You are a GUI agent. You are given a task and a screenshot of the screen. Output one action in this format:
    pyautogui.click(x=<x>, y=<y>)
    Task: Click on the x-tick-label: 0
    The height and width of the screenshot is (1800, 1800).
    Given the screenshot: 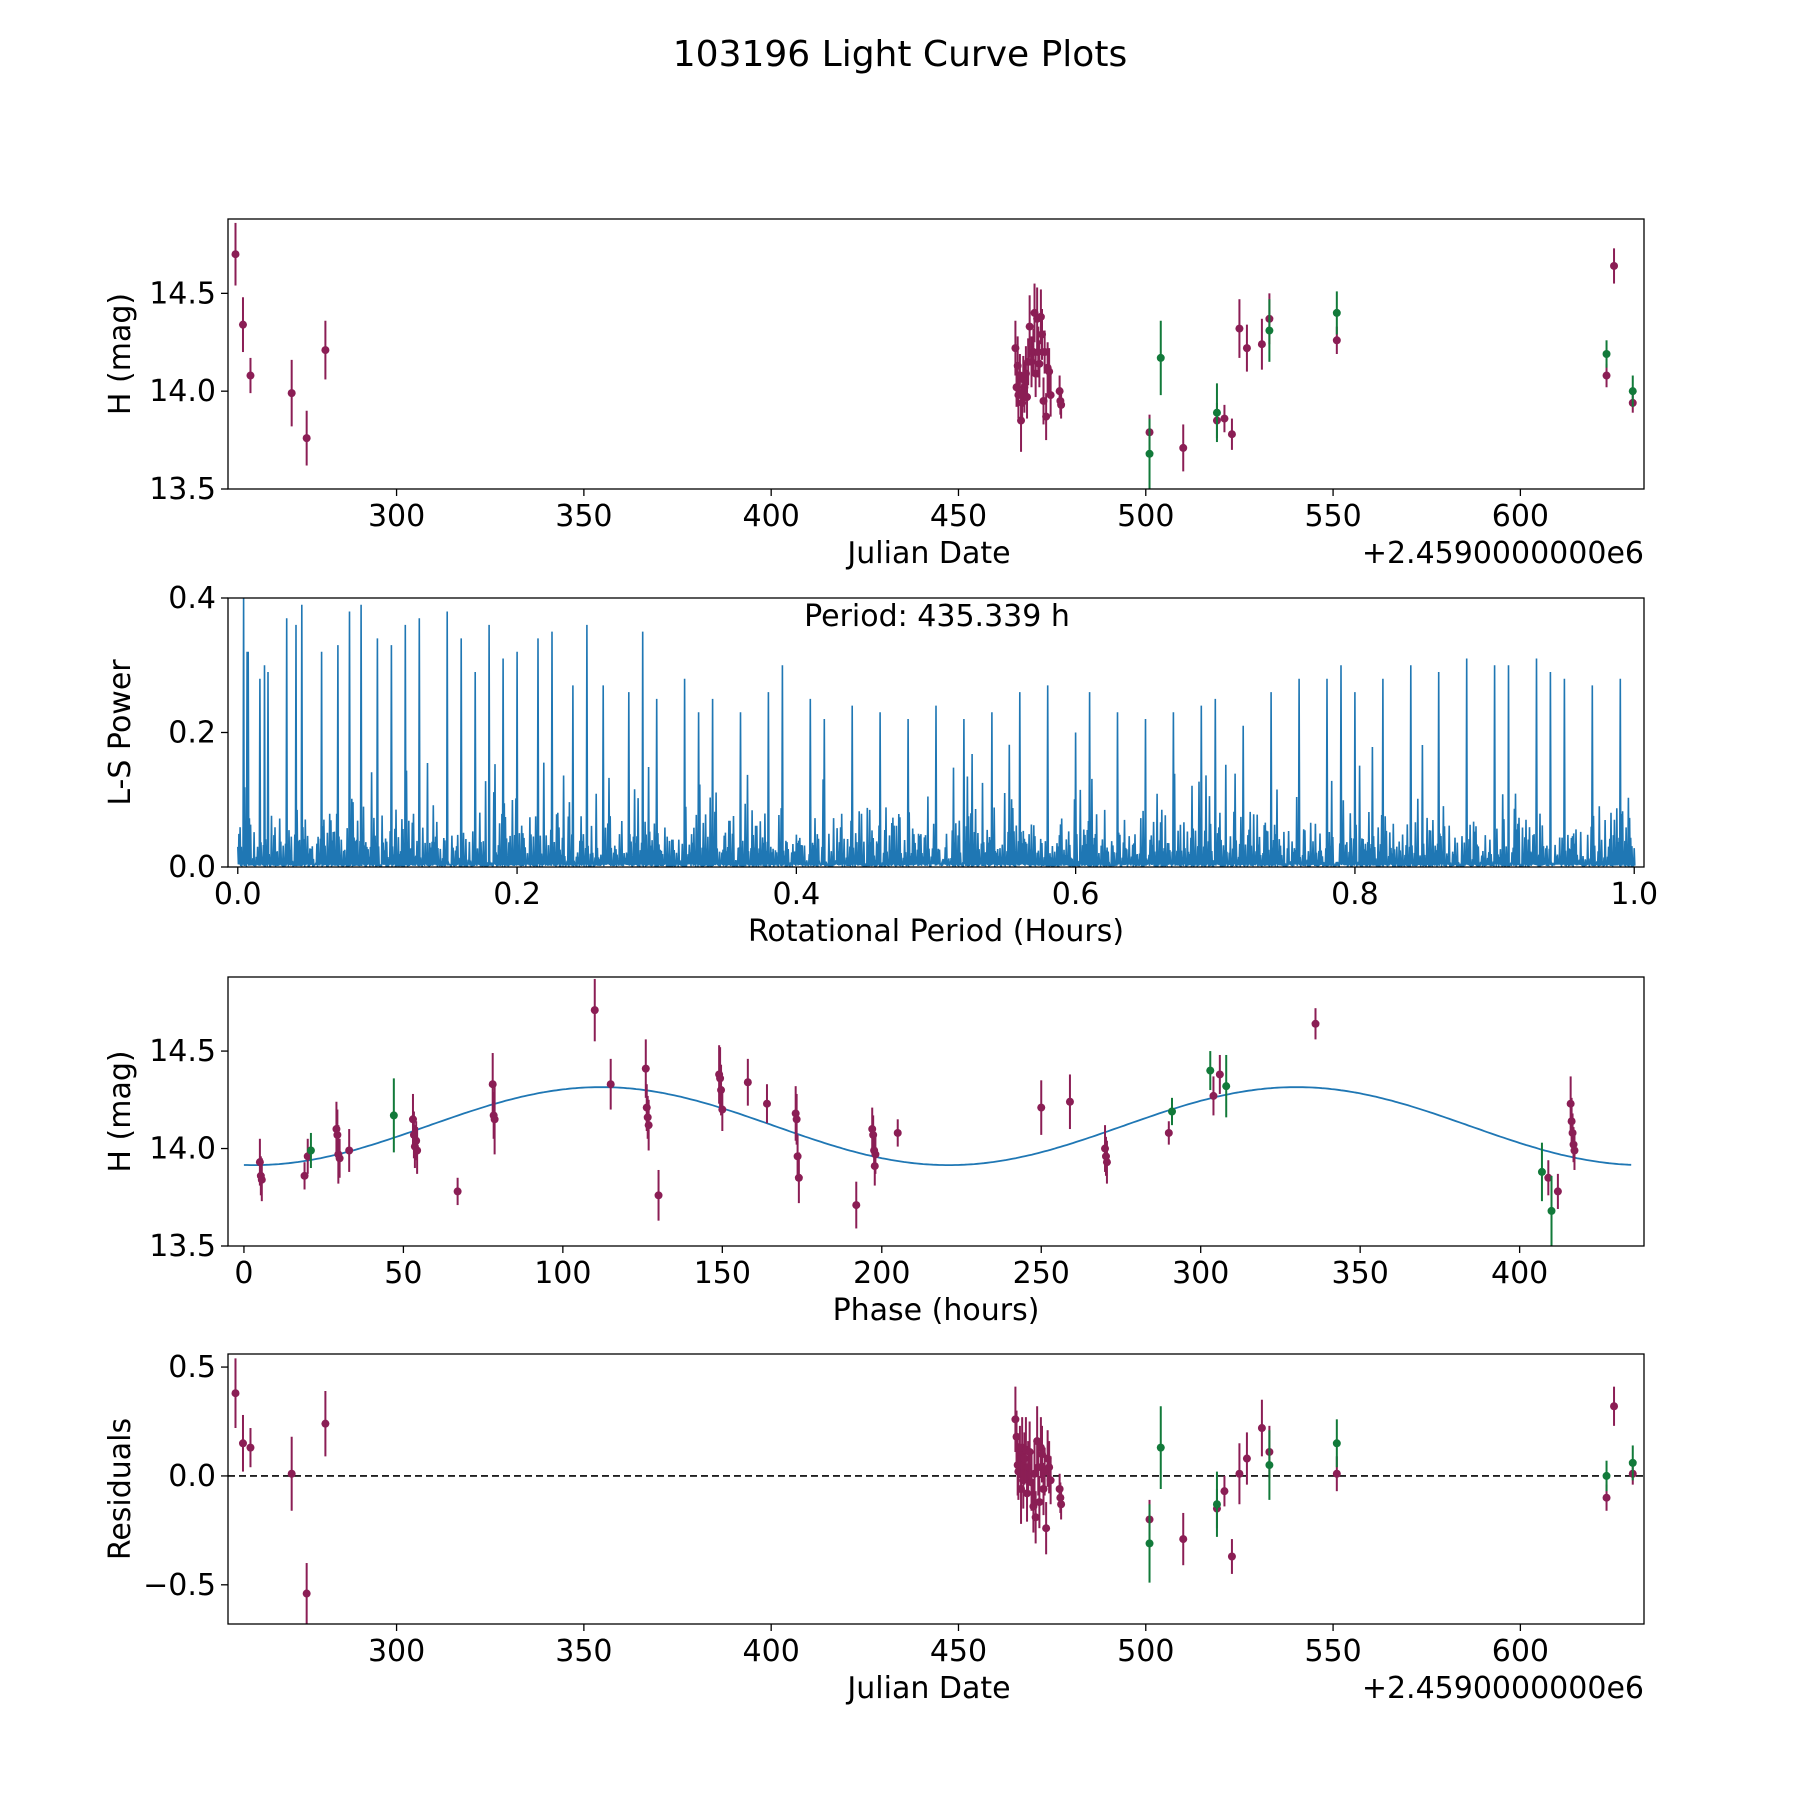 What is the action you would take?
    pyautogui.click(x=243, y=1273)
    